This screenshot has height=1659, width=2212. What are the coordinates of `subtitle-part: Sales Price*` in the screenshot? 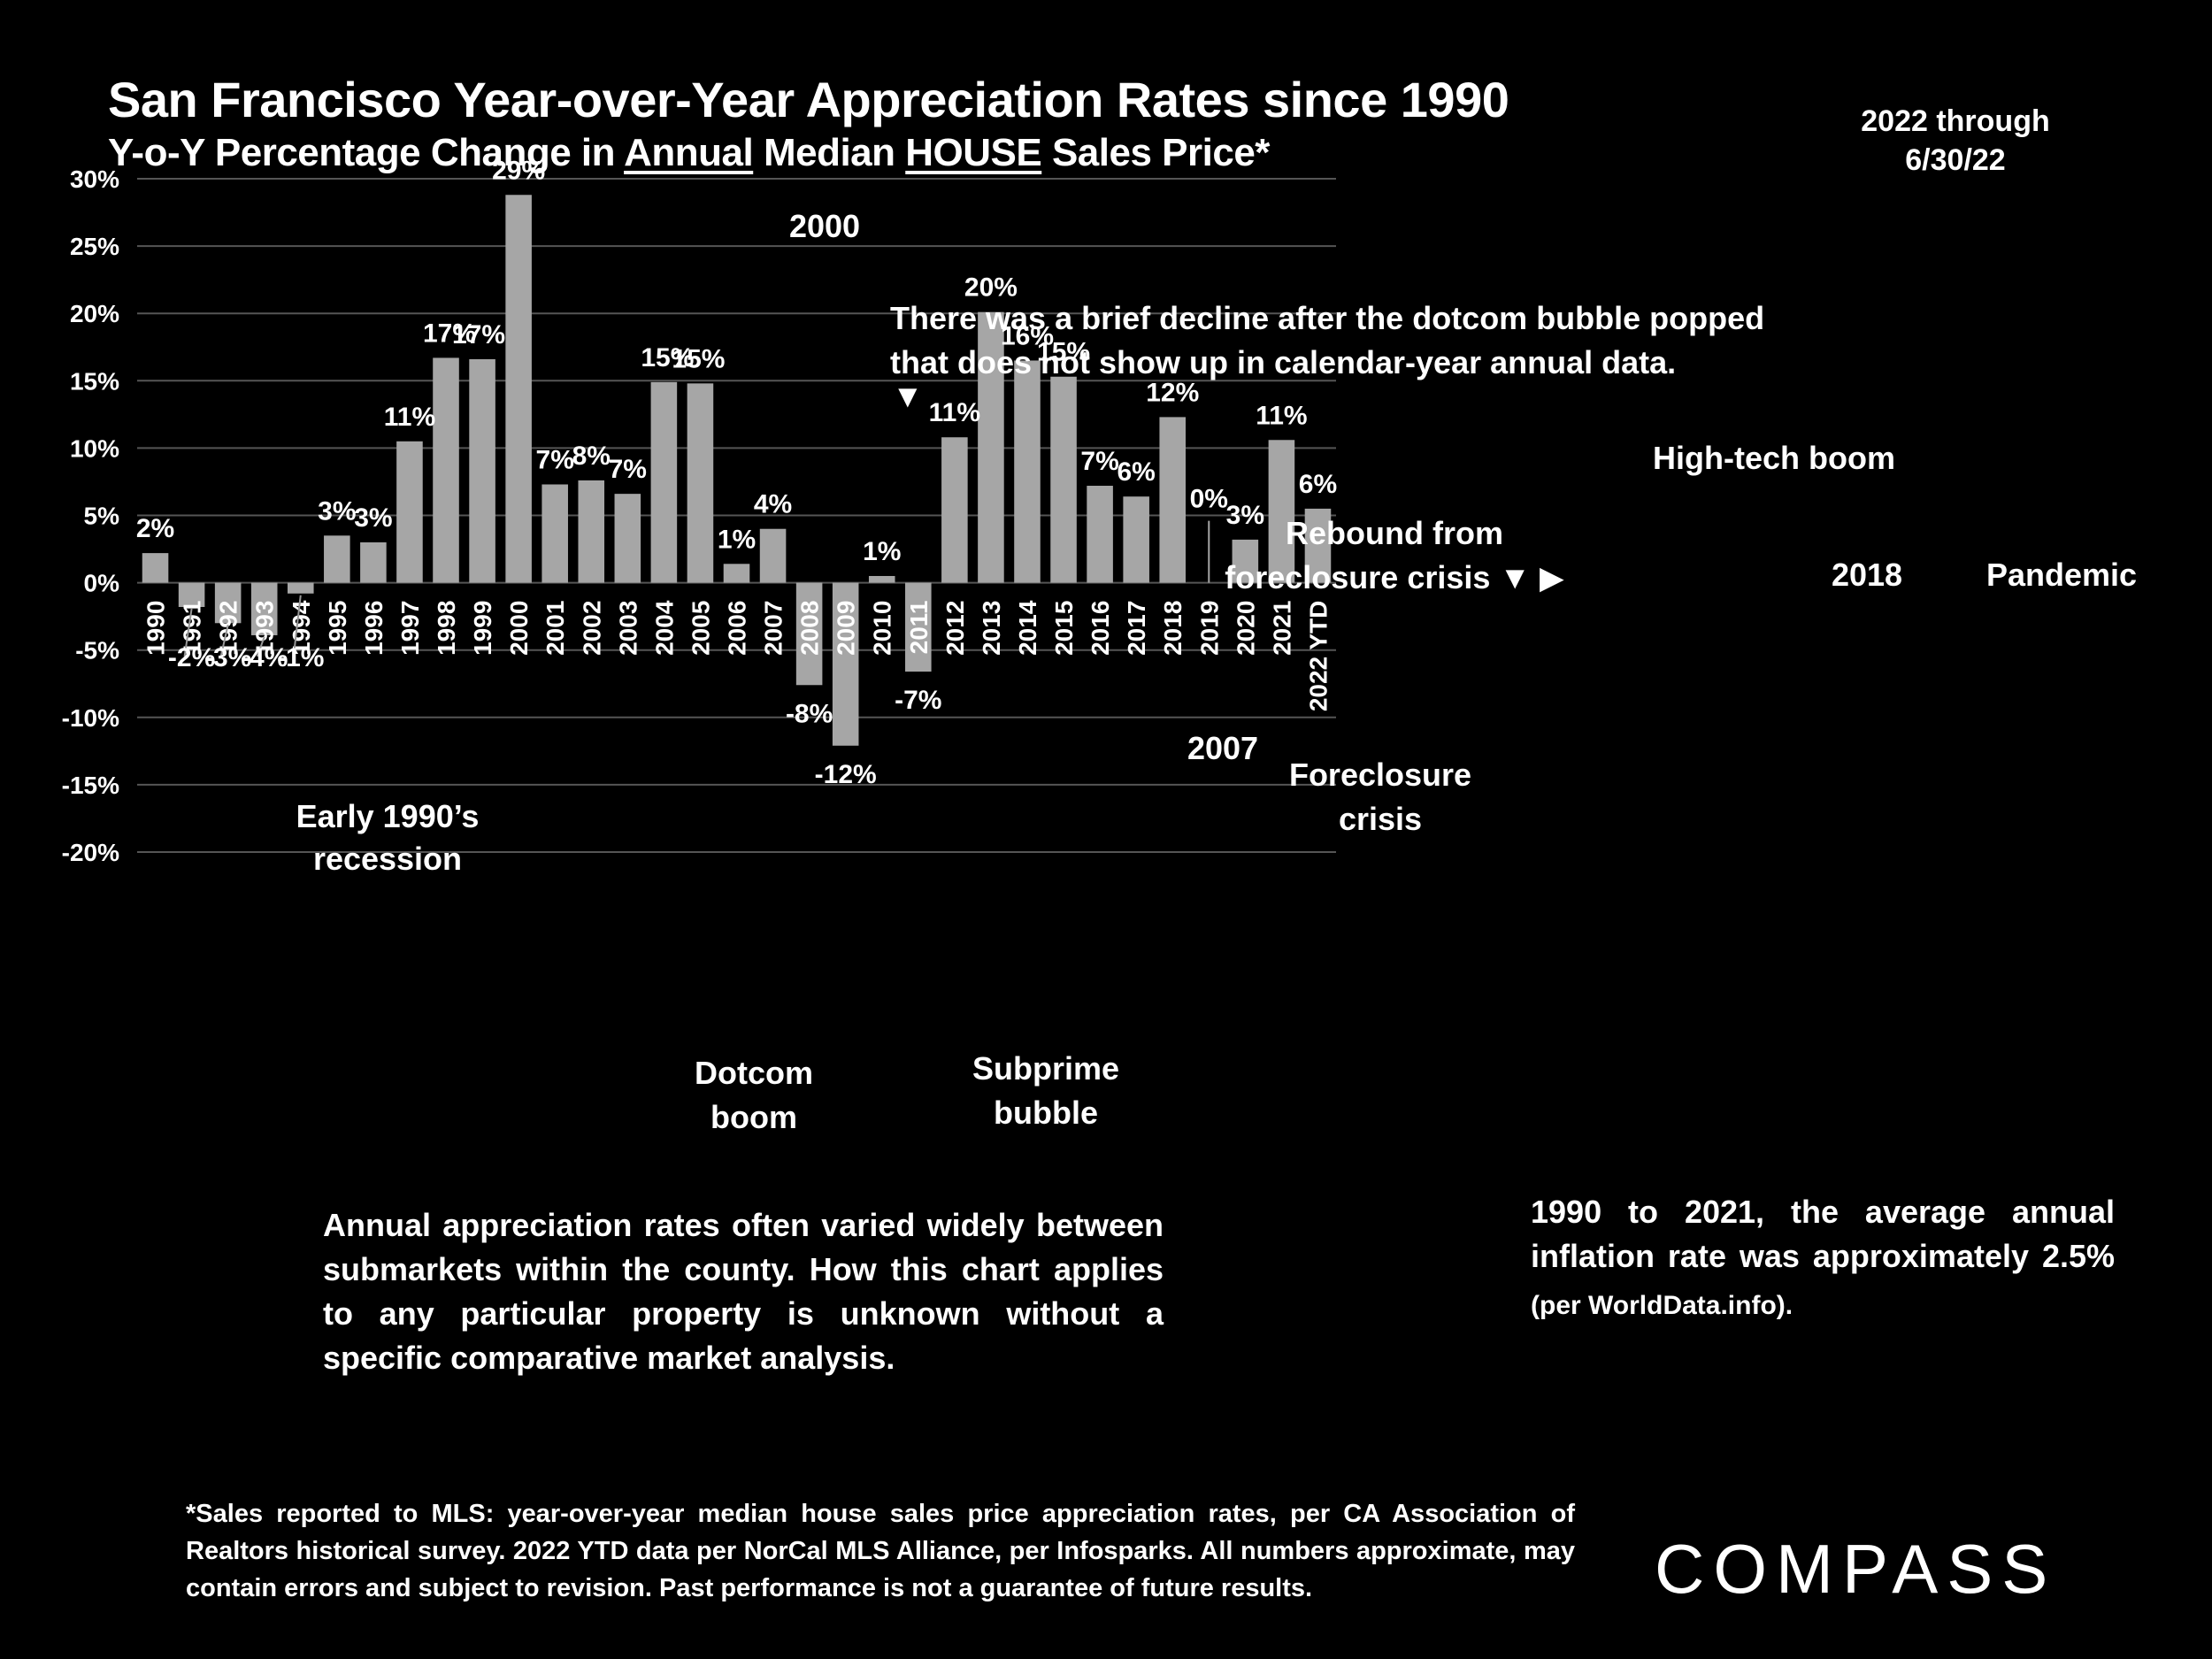 It's located at (1156, 152).